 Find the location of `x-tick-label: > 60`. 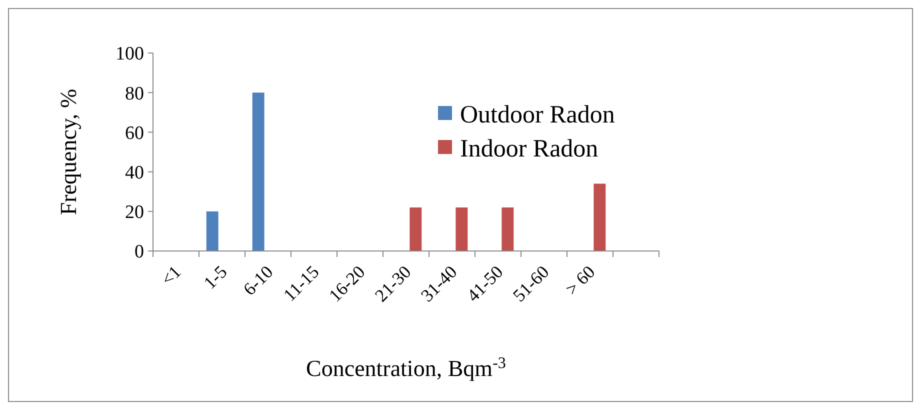

x-tick-label: > 60 is located at coordinates (580, 280).